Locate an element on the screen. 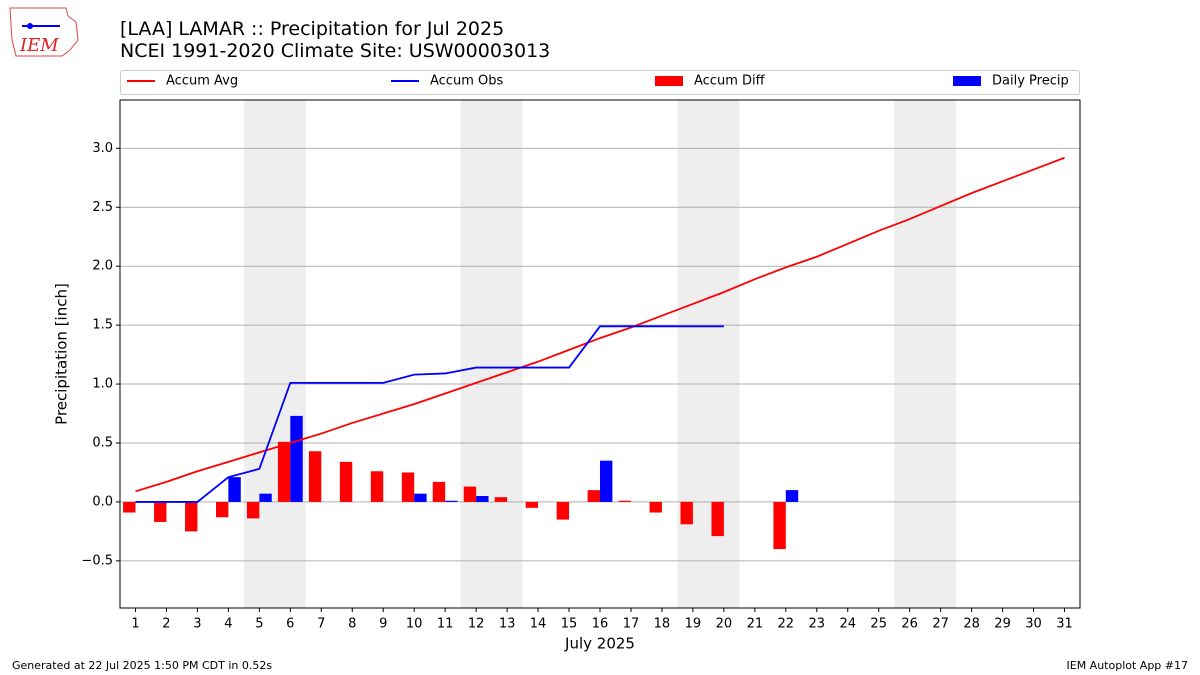  x-tick-label: 2 is located at coordinates (166, 624).